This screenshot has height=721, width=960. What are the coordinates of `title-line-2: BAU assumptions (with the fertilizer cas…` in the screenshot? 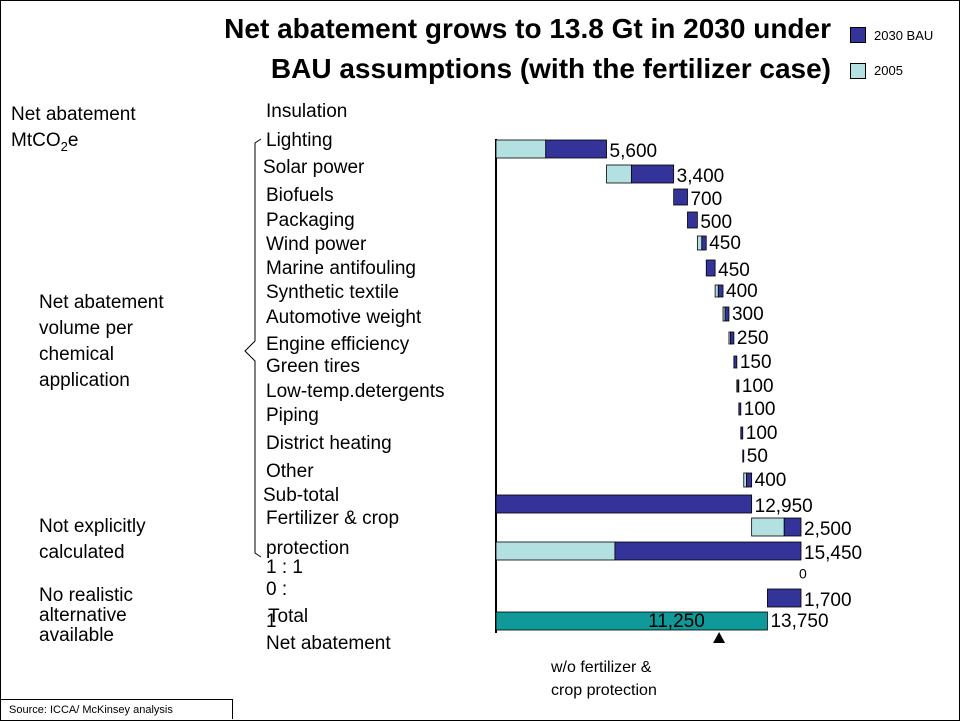 It's located at (550, 68).